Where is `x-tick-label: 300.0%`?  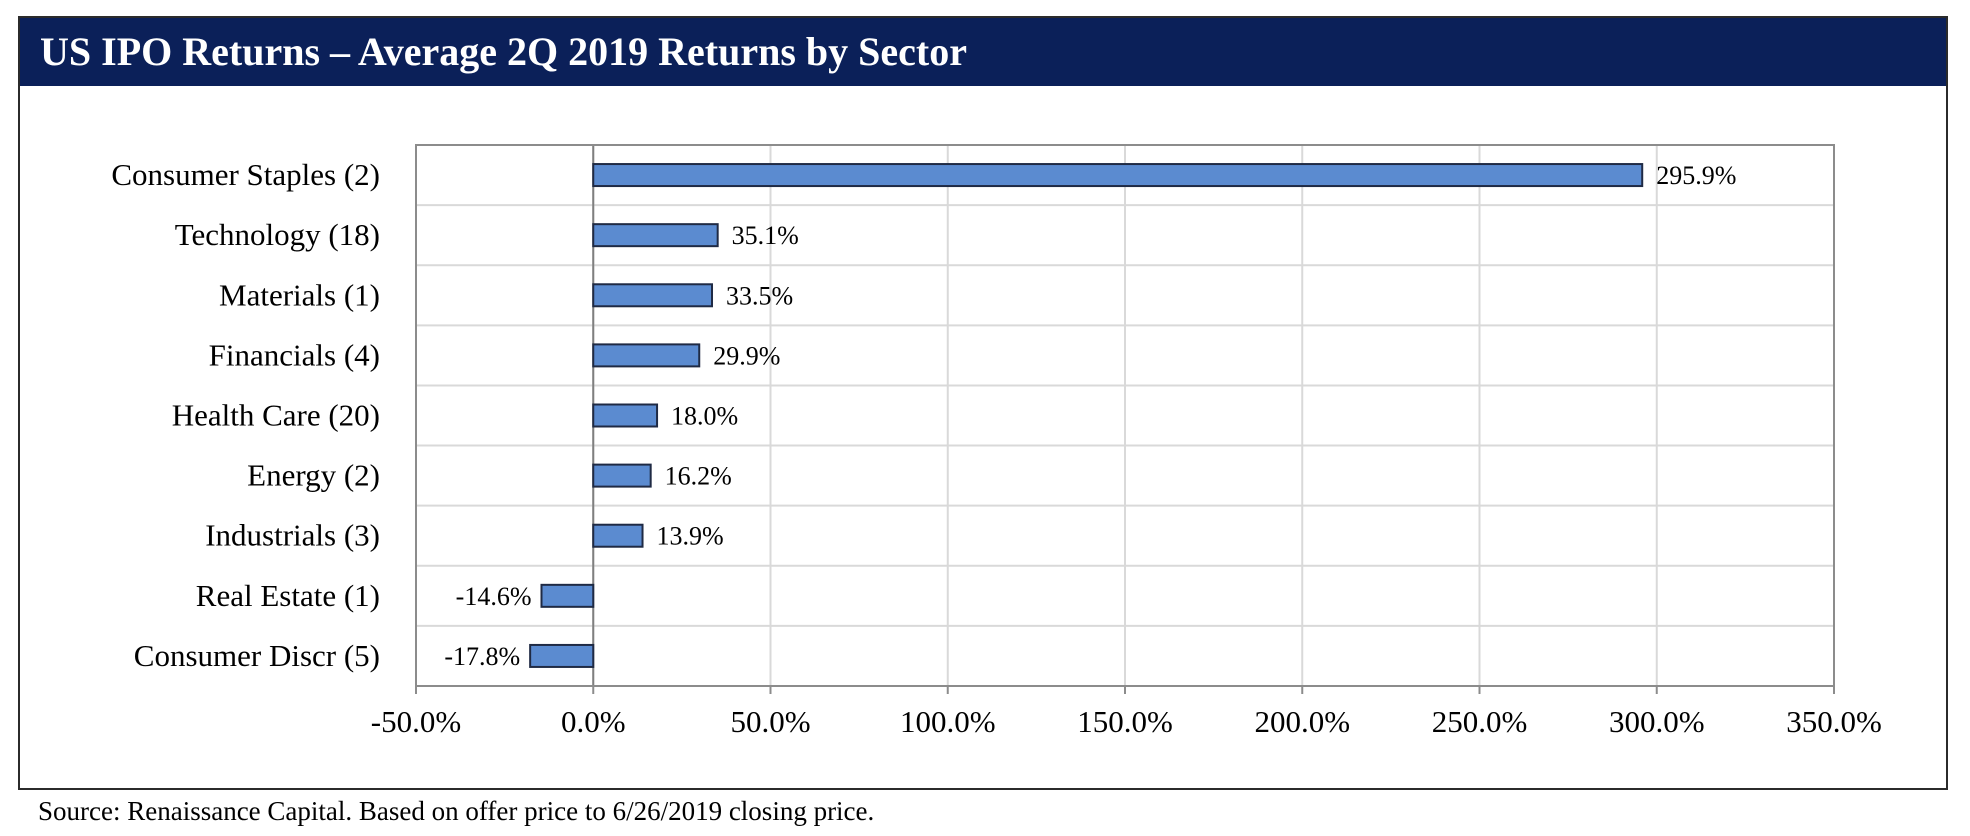 x-tick-label: 300.0% is located at coordinates (1657, 721).